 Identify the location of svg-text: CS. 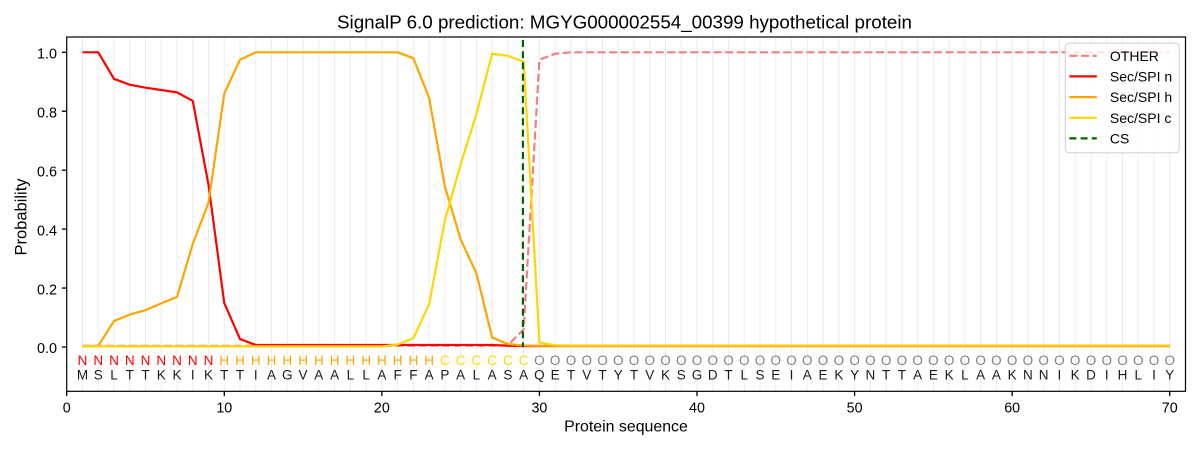
(1119, 138).